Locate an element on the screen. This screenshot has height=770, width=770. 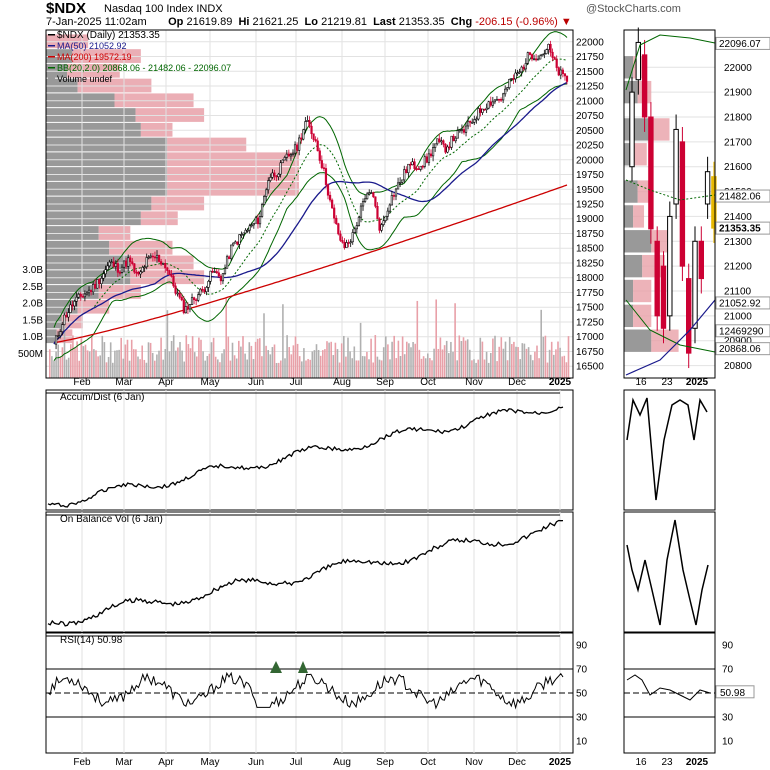
obv-line is located at coordinates (305, 573).